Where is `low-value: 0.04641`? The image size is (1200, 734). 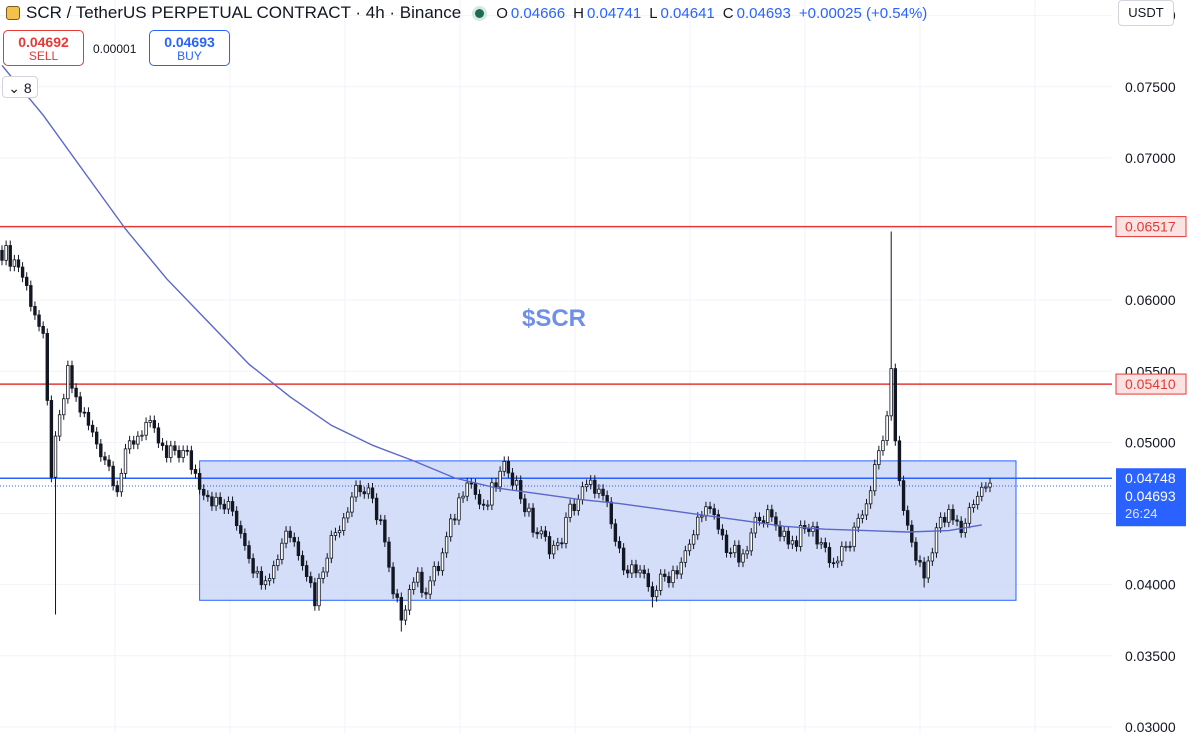
low-value: 0.04641 is located at coordinates (687, 13).